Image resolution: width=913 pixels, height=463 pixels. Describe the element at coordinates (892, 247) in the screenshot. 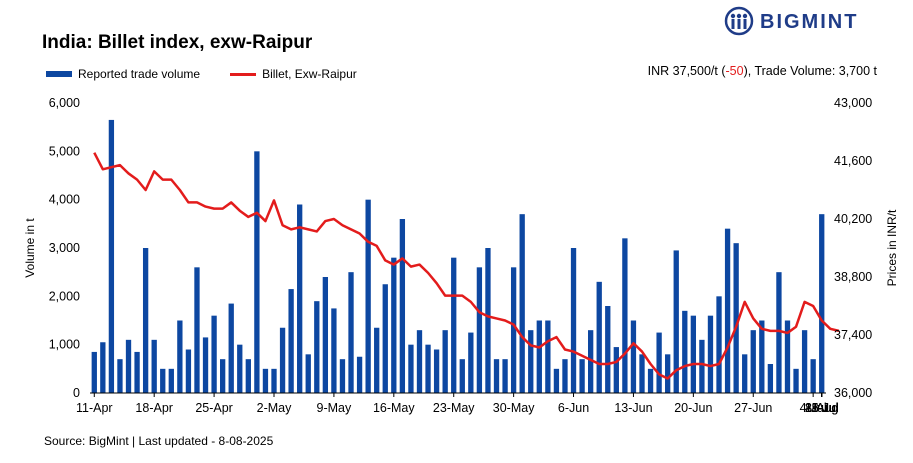

I see `y-axis-label-right: Prices in INR/t` at that location.